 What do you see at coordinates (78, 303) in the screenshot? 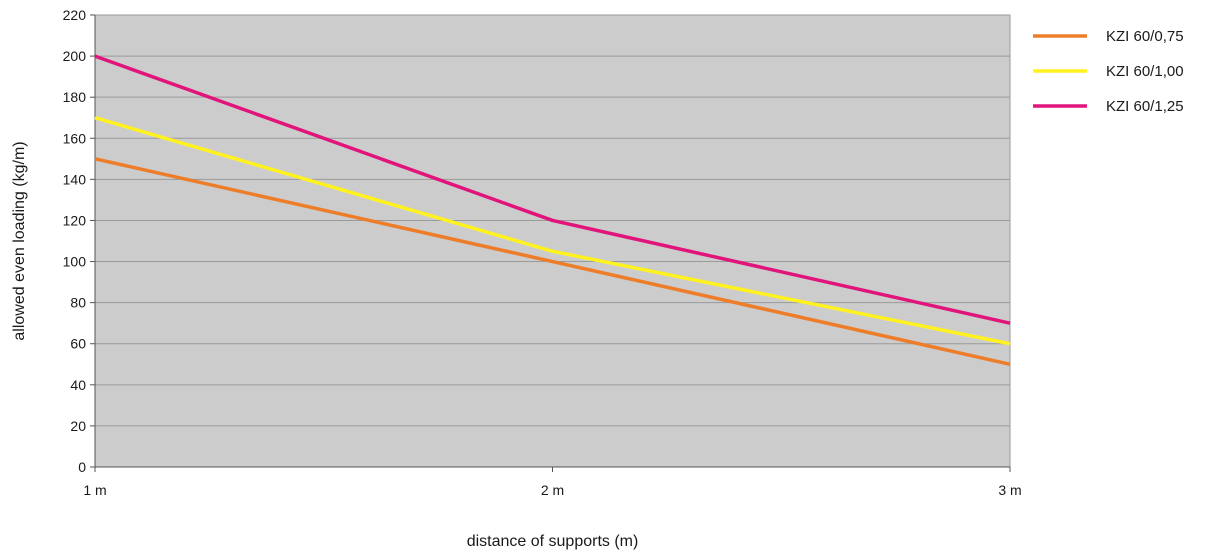
I see `y-tick-label: 80` at bounding box center [78, 303].